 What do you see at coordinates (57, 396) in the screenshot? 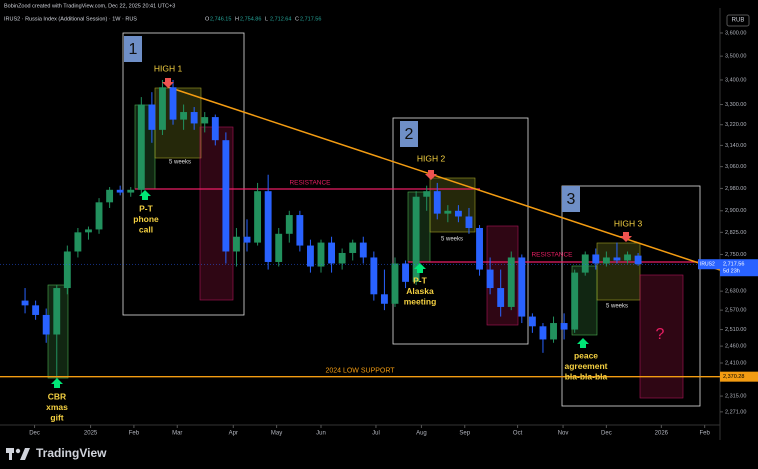
I see `annotation: CBR` at bounding box center [57, 396].